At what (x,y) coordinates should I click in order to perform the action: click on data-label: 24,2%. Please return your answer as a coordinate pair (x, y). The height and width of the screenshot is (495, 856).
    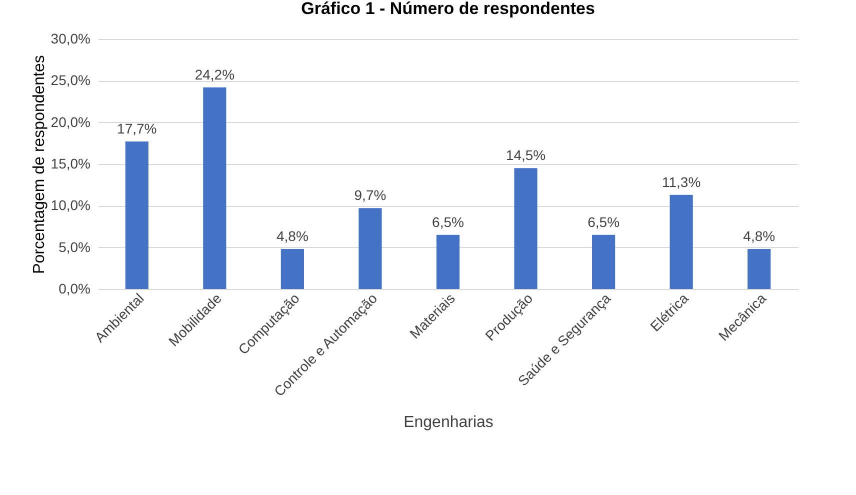
    Looking at the image, I should click on (214, 74).